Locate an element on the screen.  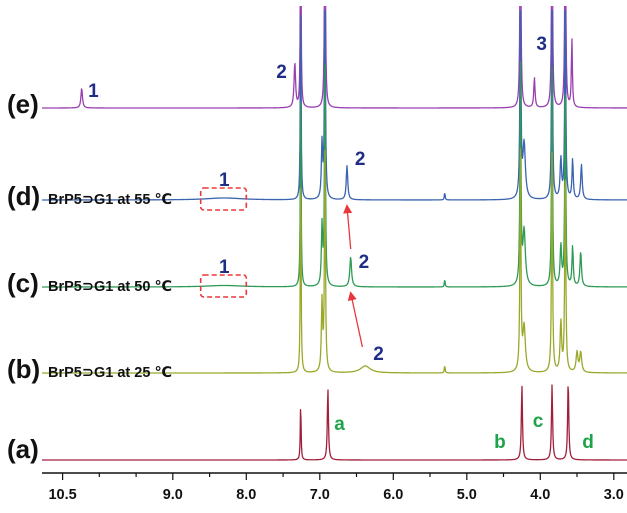
trace-label-c: (c) is located at coordinates (23, 283).